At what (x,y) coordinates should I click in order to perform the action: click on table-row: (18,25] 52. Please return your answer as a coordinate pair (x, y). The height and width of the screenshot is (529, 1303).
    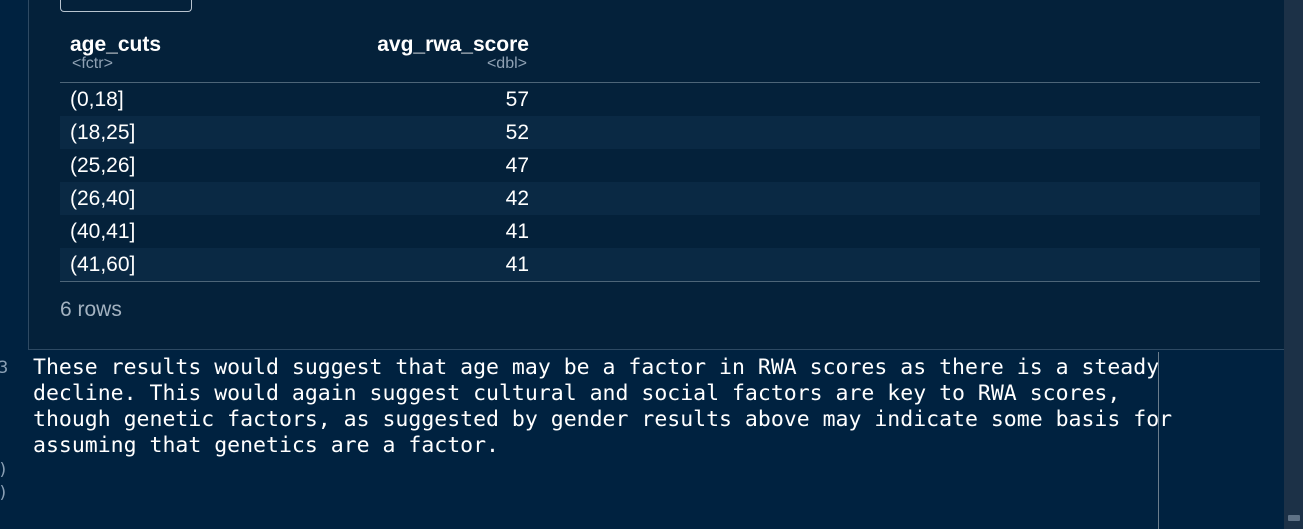
    Looking at the image, I should click on (660, 132).